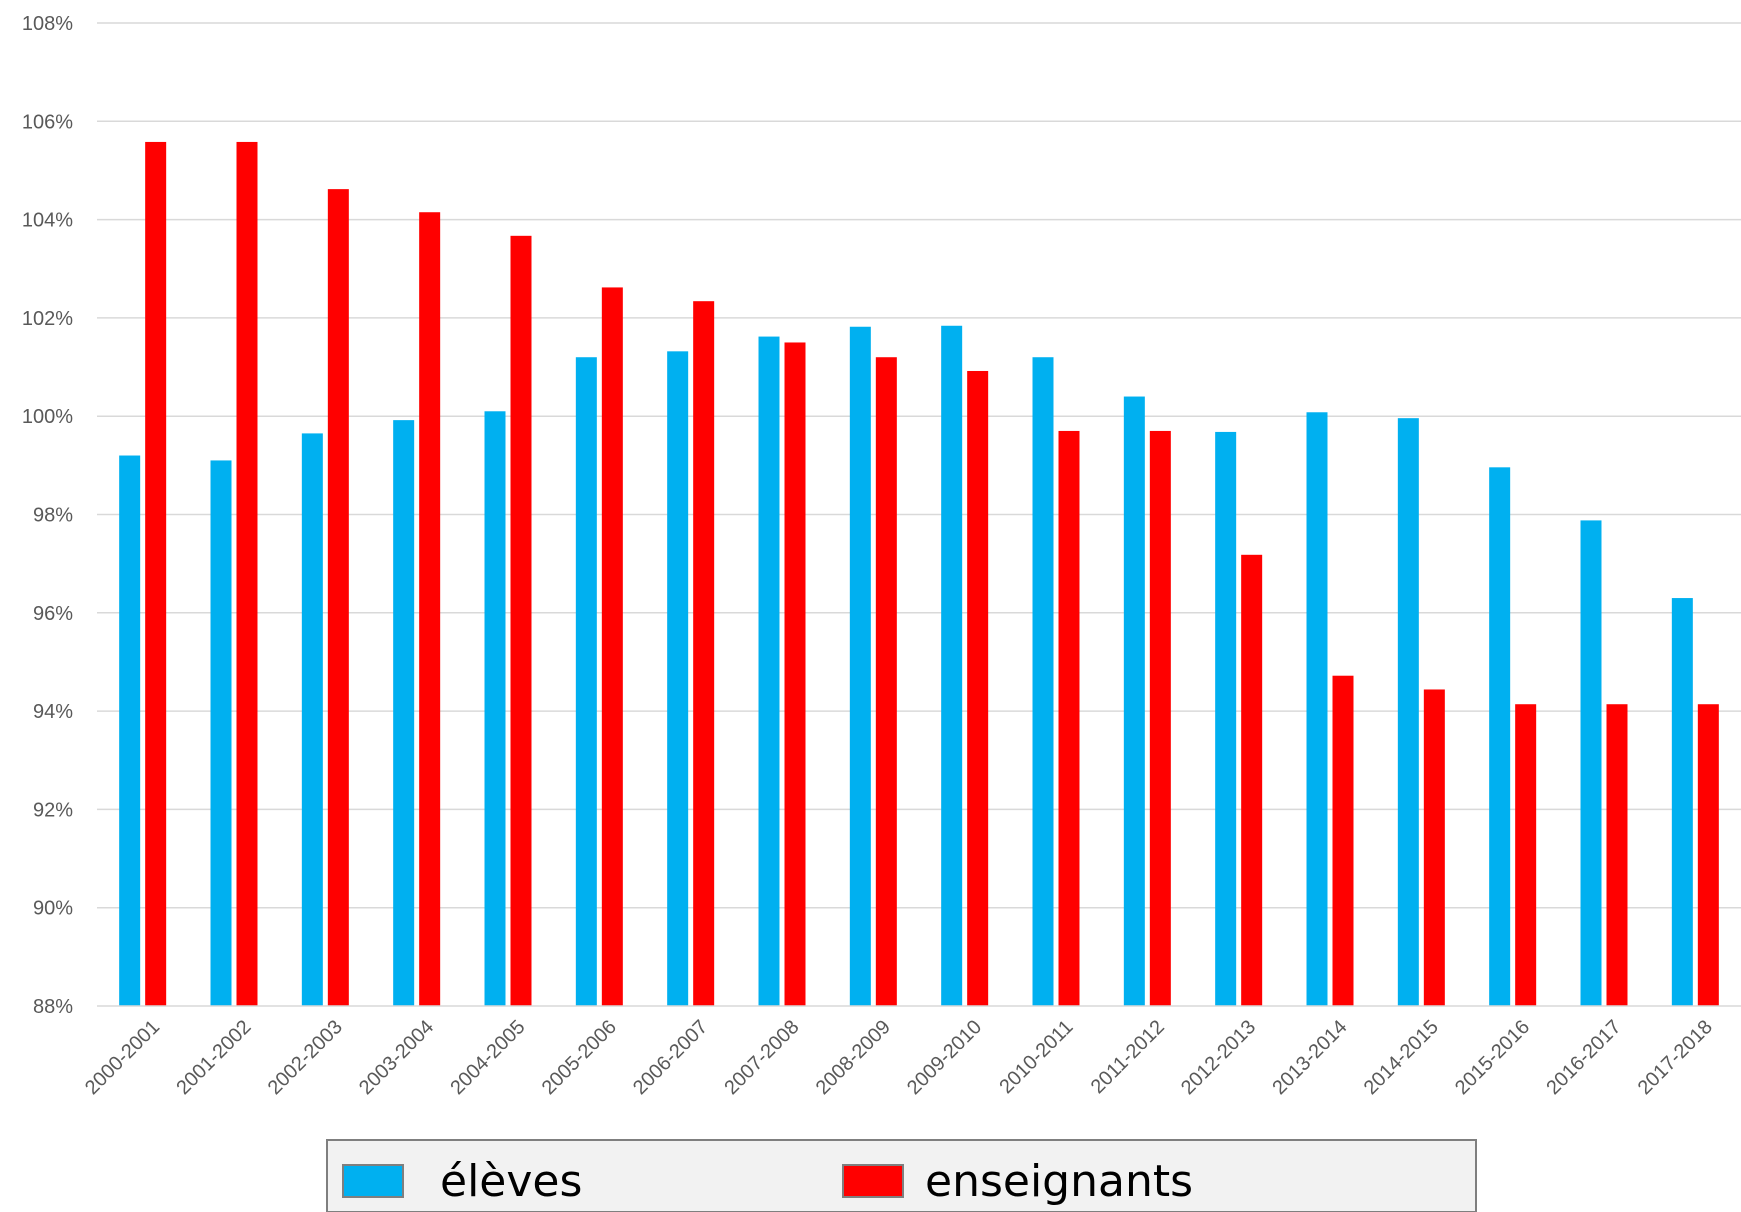  What do you see at coordinates (53, 712) in the screenshot?
I see `y-tick-label: 94%` at bounding box center [53, 712].